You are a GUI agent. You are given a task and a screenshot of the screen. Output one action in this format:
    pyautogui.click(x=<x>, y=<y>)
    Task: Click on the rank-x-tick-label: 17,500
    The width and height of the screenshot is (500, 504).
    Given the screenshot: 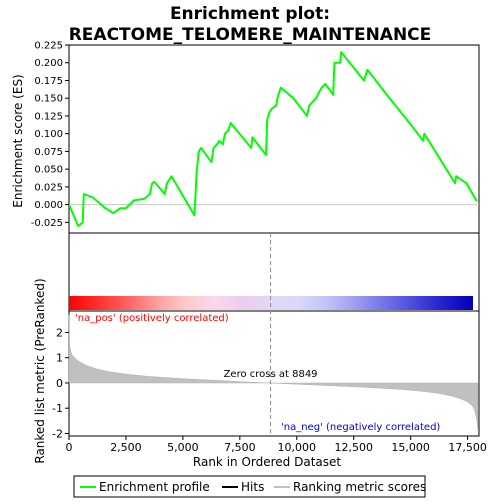 What is the action you would take?
    pyautogui.click(x=467, y=447)
    